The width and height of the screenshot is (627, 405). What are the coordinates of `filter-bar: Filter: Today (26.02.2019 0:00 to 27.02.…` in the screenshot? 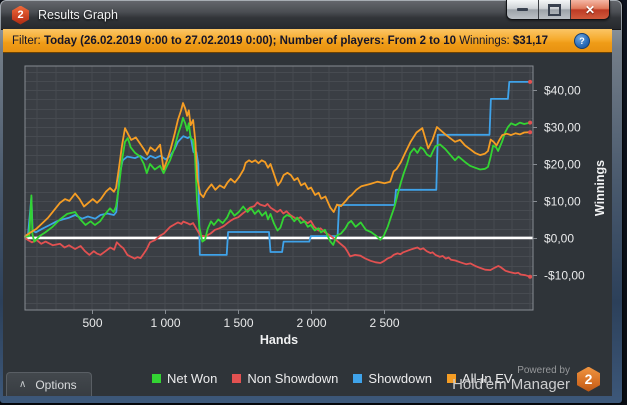 It's located at (307, 41).